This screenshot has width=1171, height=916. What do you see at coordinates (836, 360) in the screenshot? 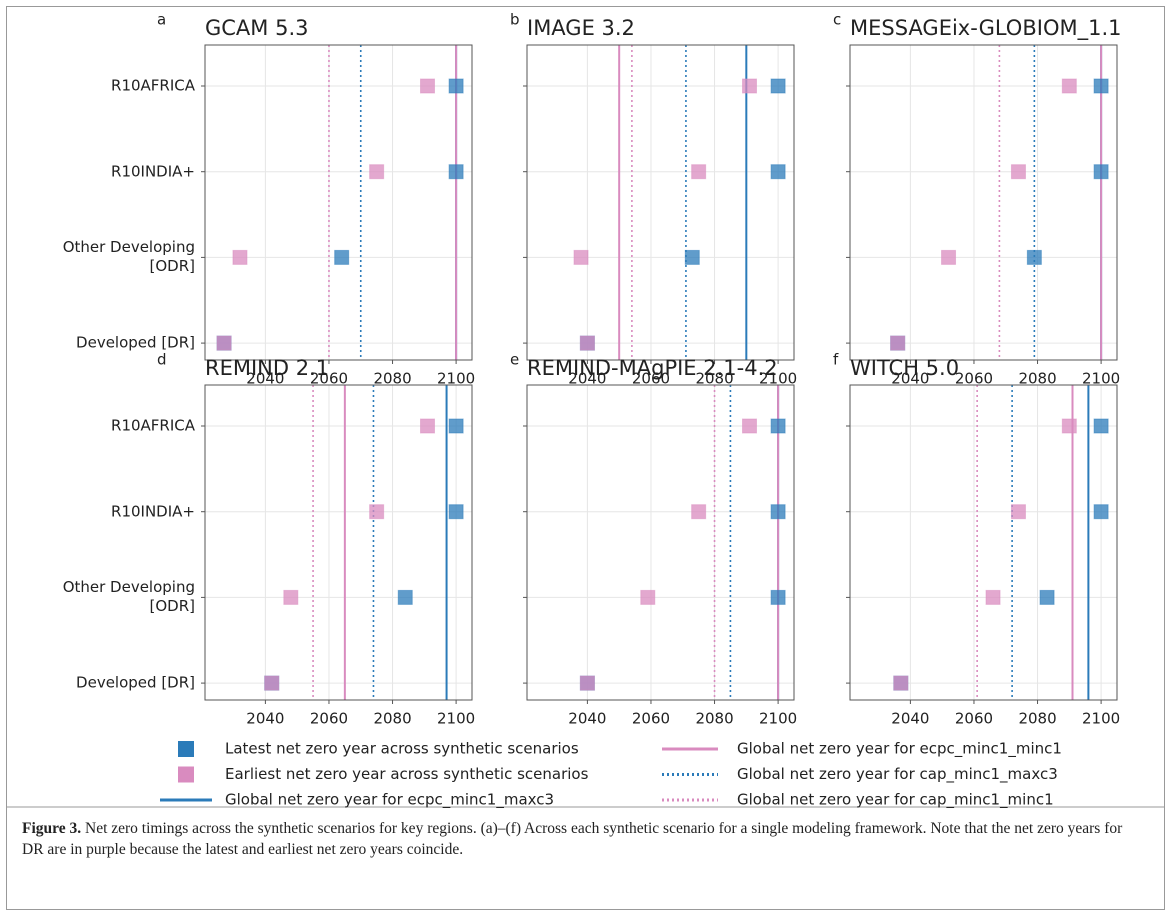
I see `panel-letter: f` at bounding box center [836, 360].